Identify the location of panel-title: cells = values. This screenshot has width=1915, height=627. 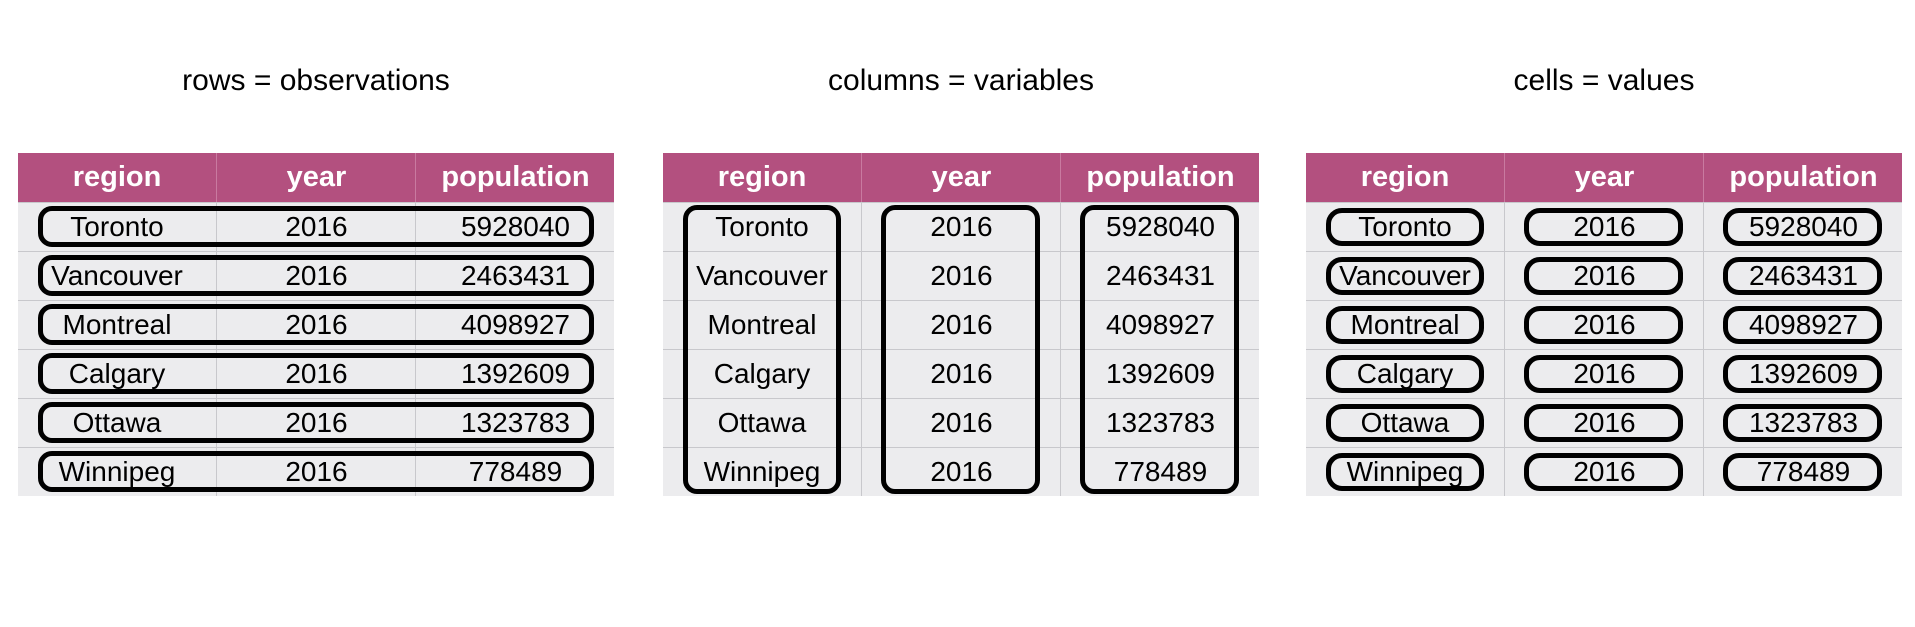
(1604, 80).